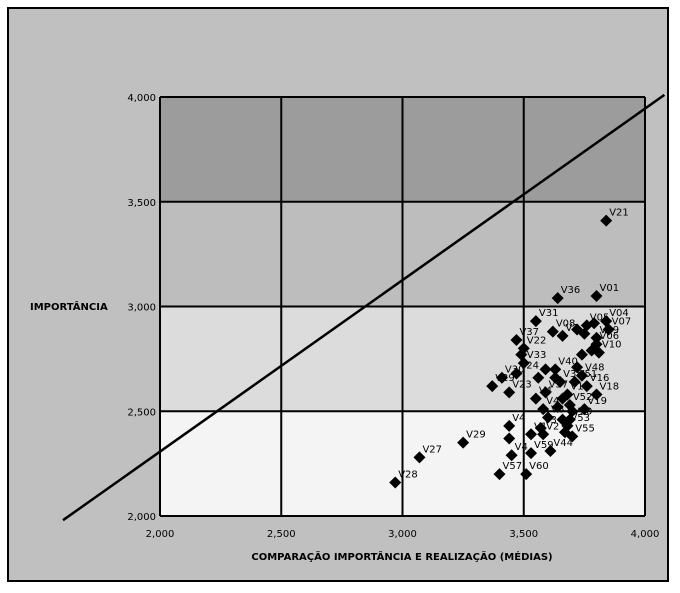 The image size is (680, 593). I want to click on point-label: V51, so click(588, 374).